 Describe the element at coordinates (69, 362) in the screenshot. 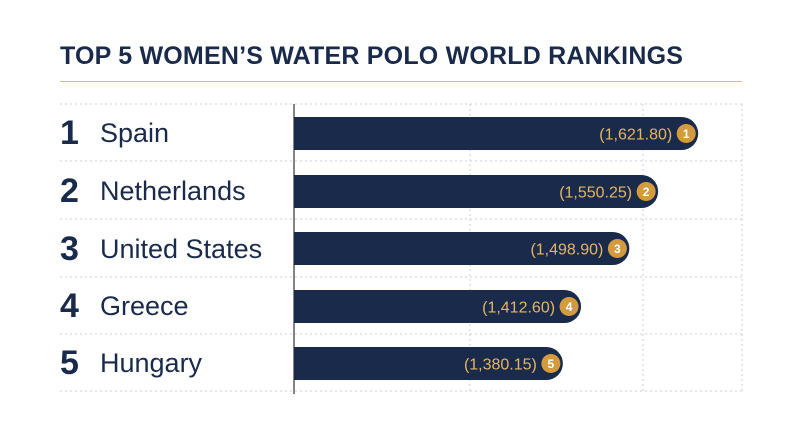

I see `rank-number: 5` at that location.